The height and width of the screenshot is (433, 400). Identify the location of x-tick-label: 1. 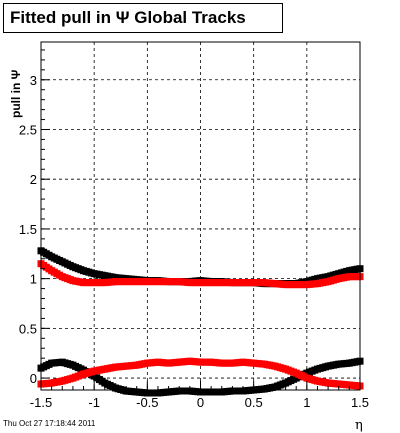
(306, 402).